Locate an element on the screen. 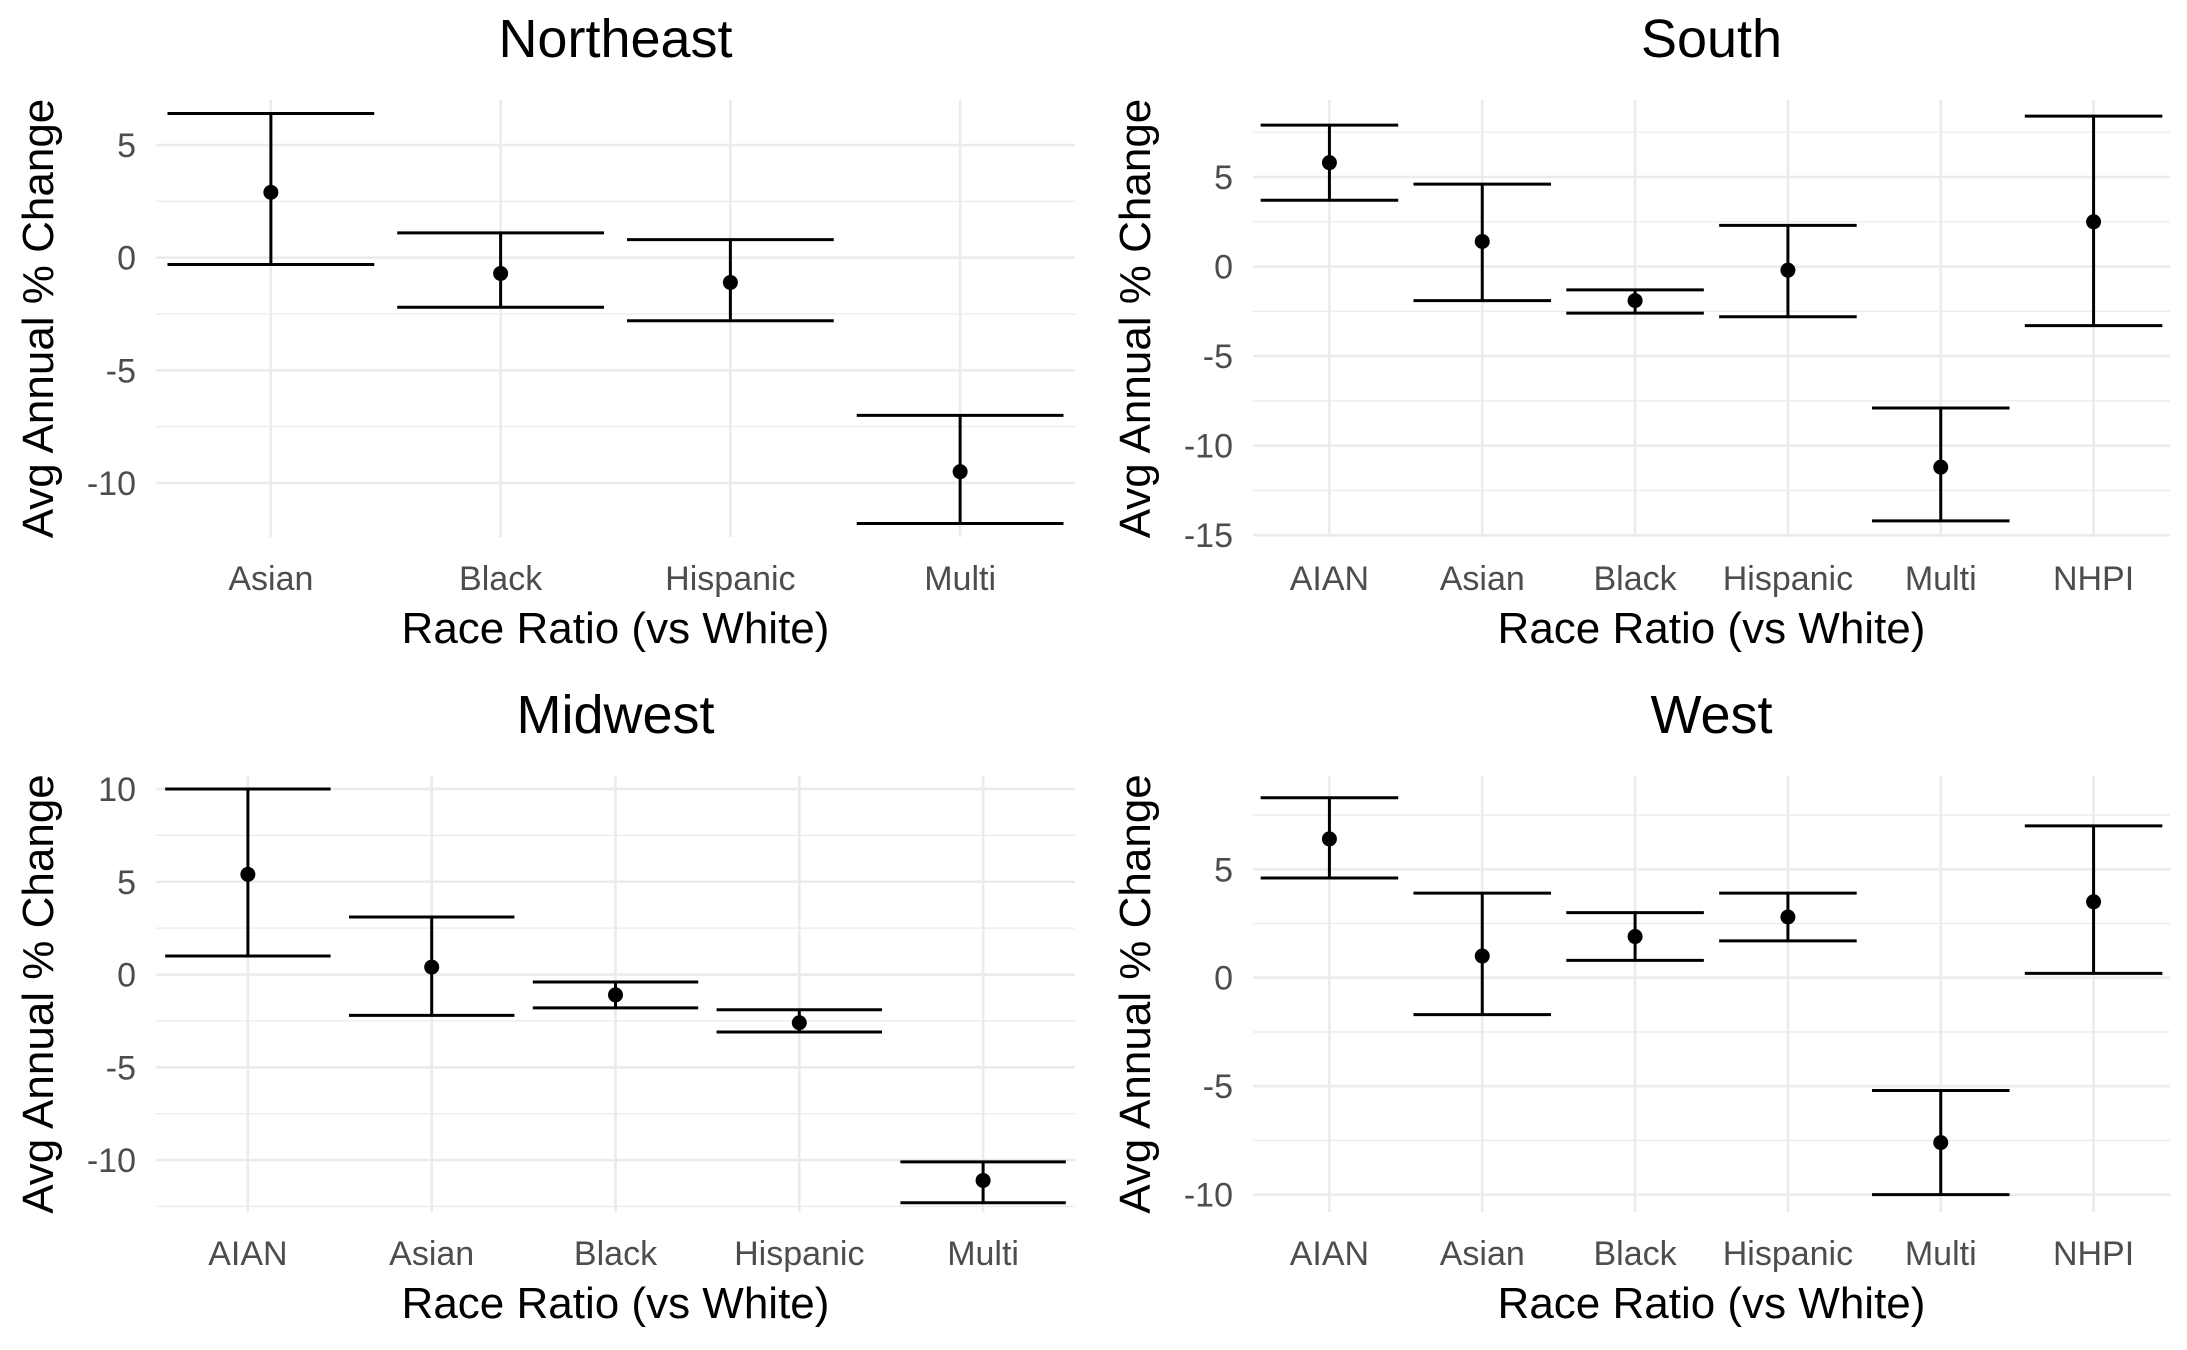 The image size is (2187, 1350). y-tick-label: 10 is located at coordinates (117, 790).